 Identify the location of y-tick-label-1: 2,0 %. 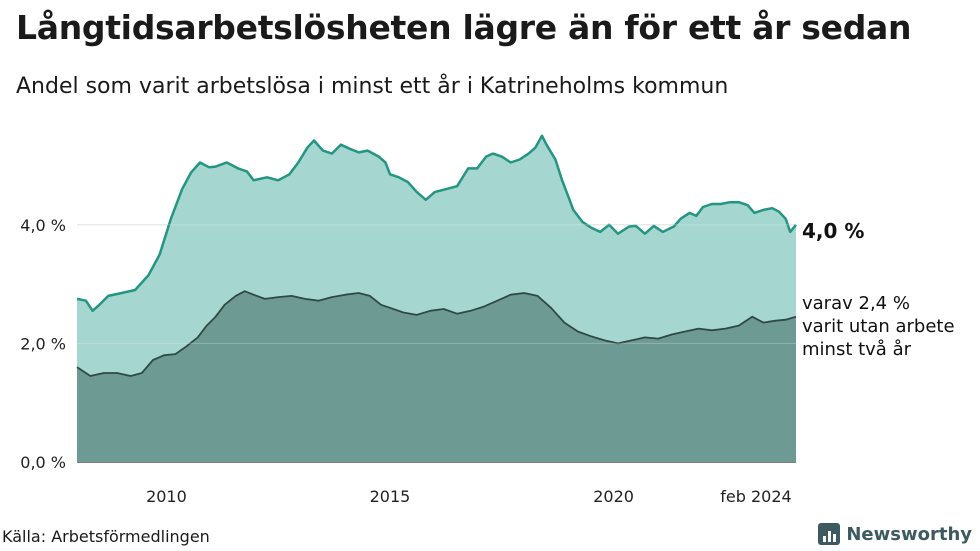
(43, 343).